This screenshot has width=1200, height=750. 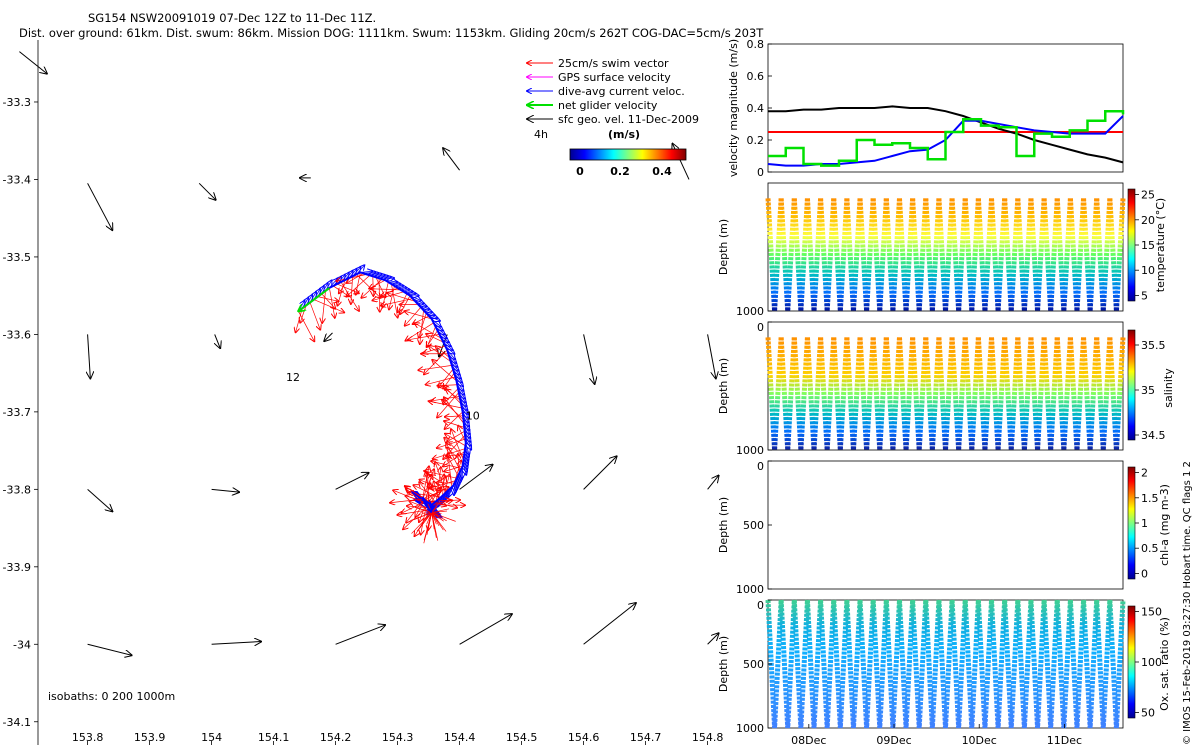 I want to click on chlorophyll-y-tick-label: 1000, so click(x=750, y=589).